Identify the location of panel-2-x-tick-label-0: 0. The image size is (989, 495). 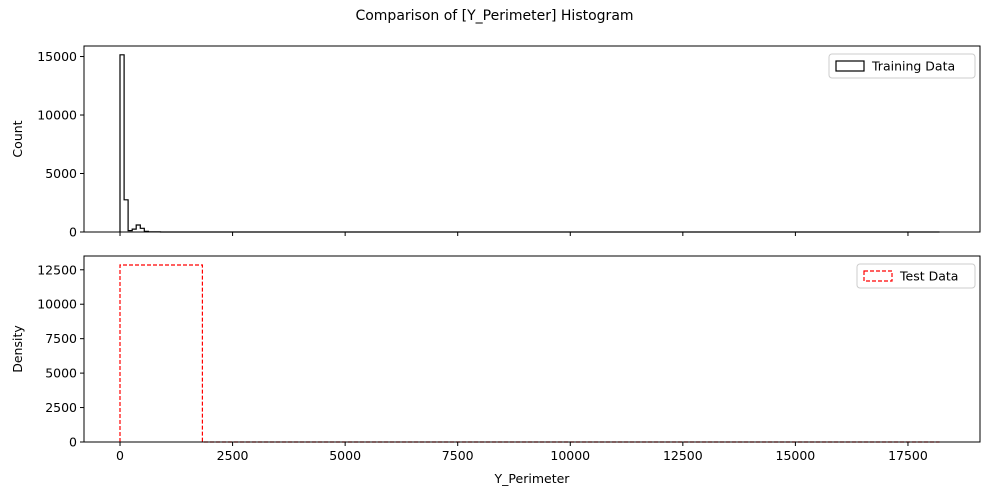
(120, 455).